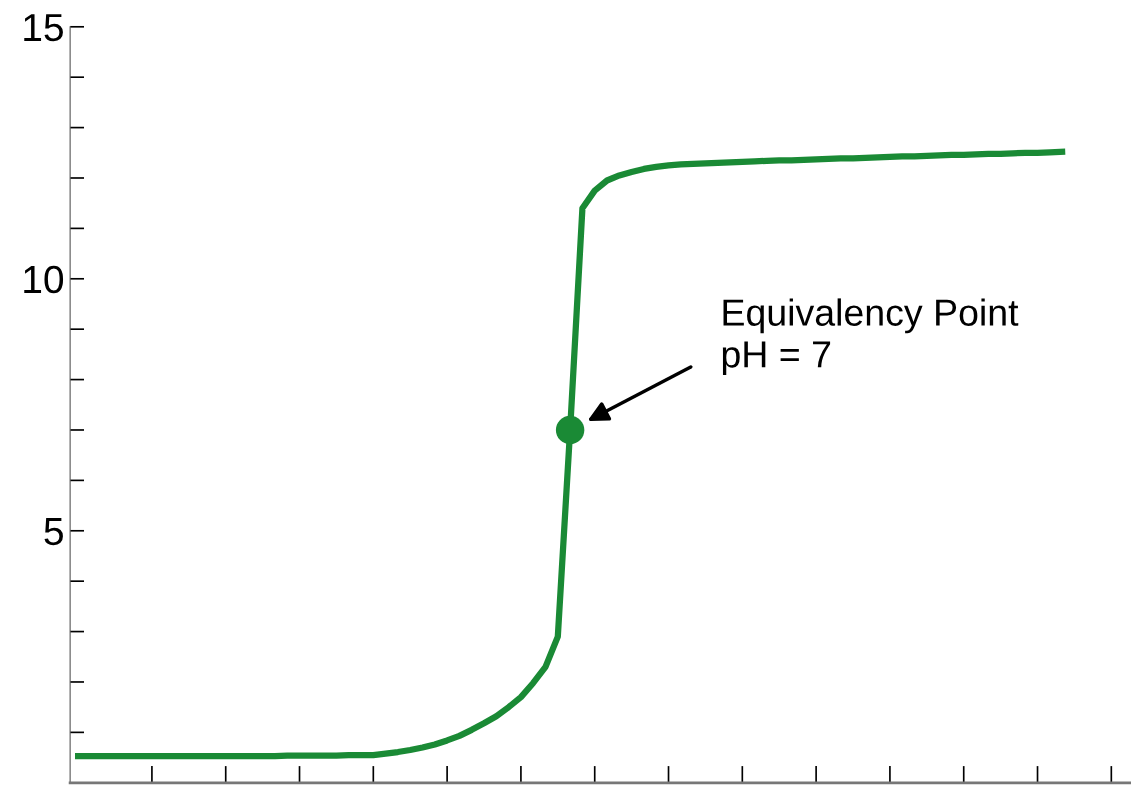 Image resolution: width=1131 pixels, height=812 pixels. Describe the element at coordinates (870, 337) in the screenshot. I see `annotation: Equivalency Point pH = 7` at that location.